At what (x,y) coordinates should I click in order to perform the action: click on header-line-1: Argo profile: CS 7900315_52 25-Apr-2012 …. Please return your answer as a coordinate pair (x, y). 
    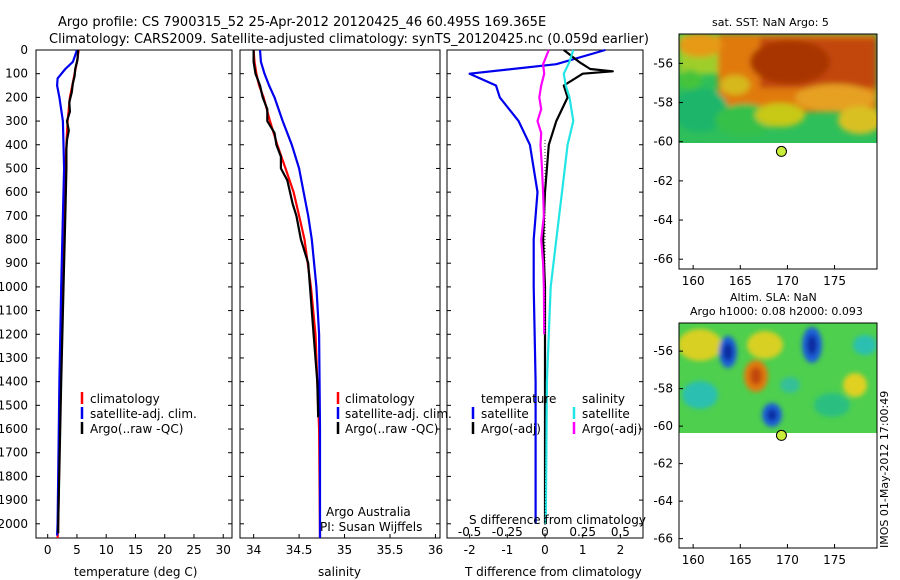
    Looking at the image, I should click on (302, 22).